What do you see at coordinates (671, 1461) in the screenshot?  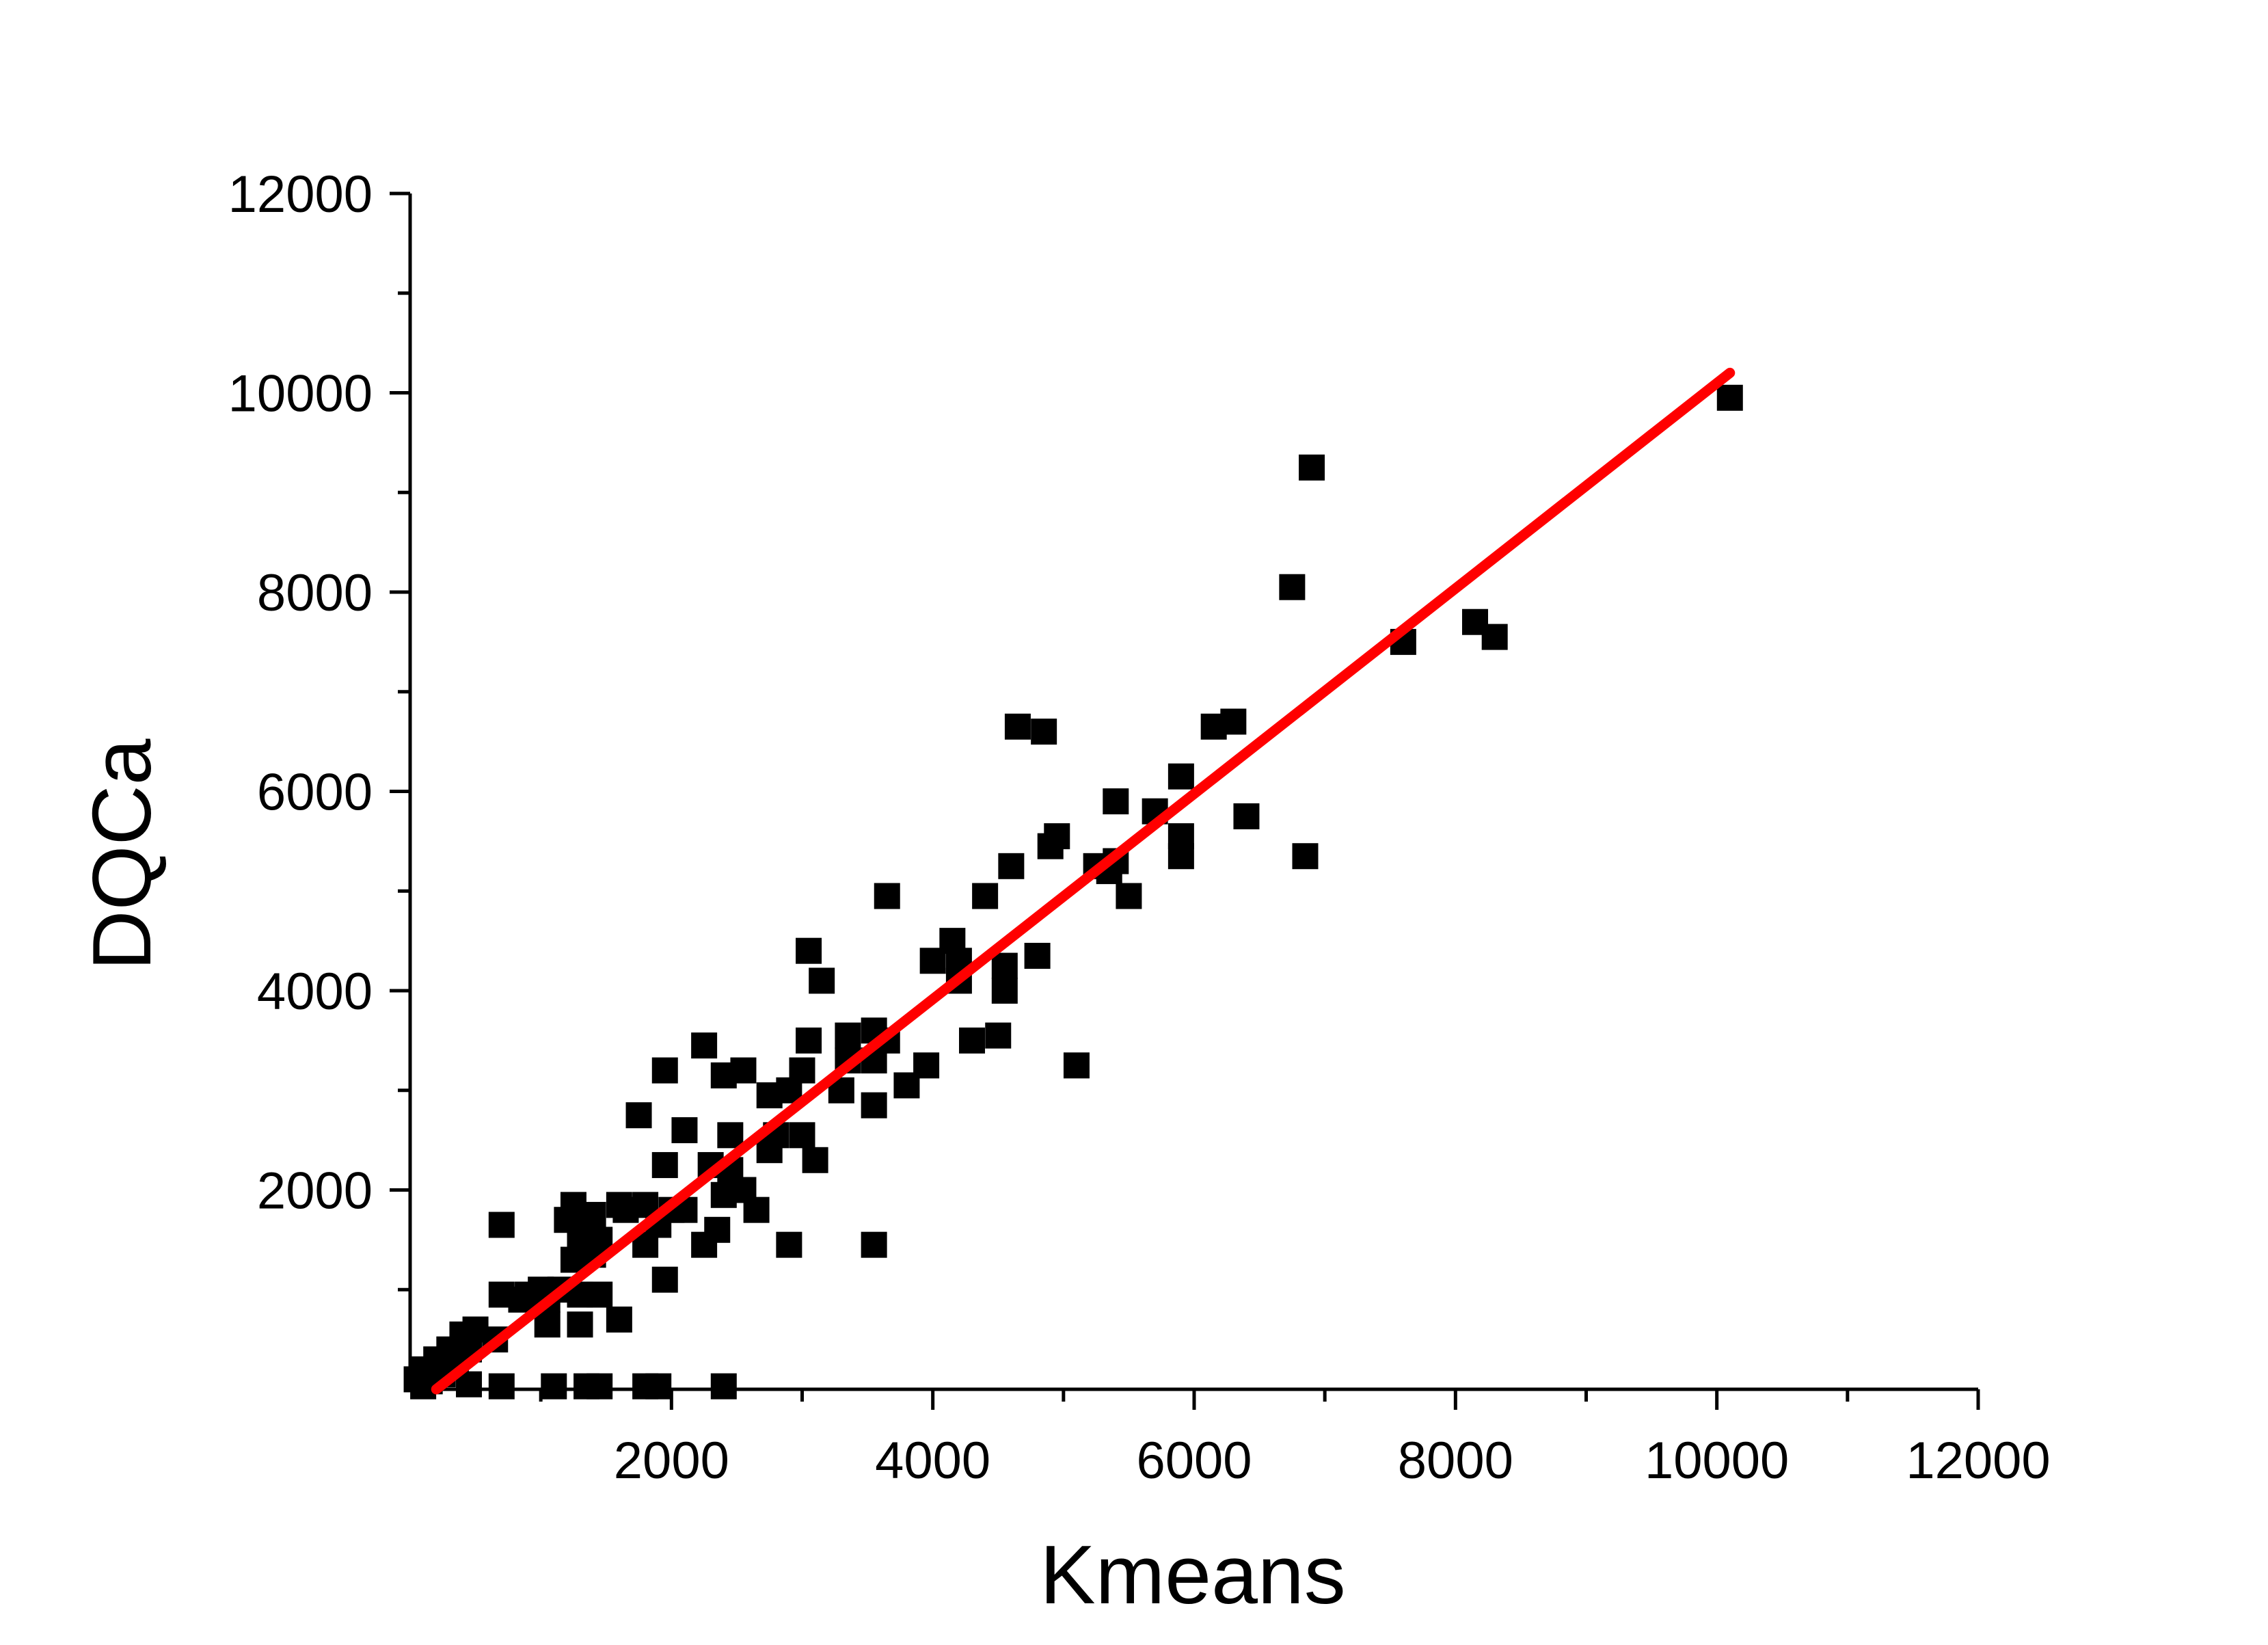 I see `x-tick-label: 2000` at bounding box center [671, 1461].